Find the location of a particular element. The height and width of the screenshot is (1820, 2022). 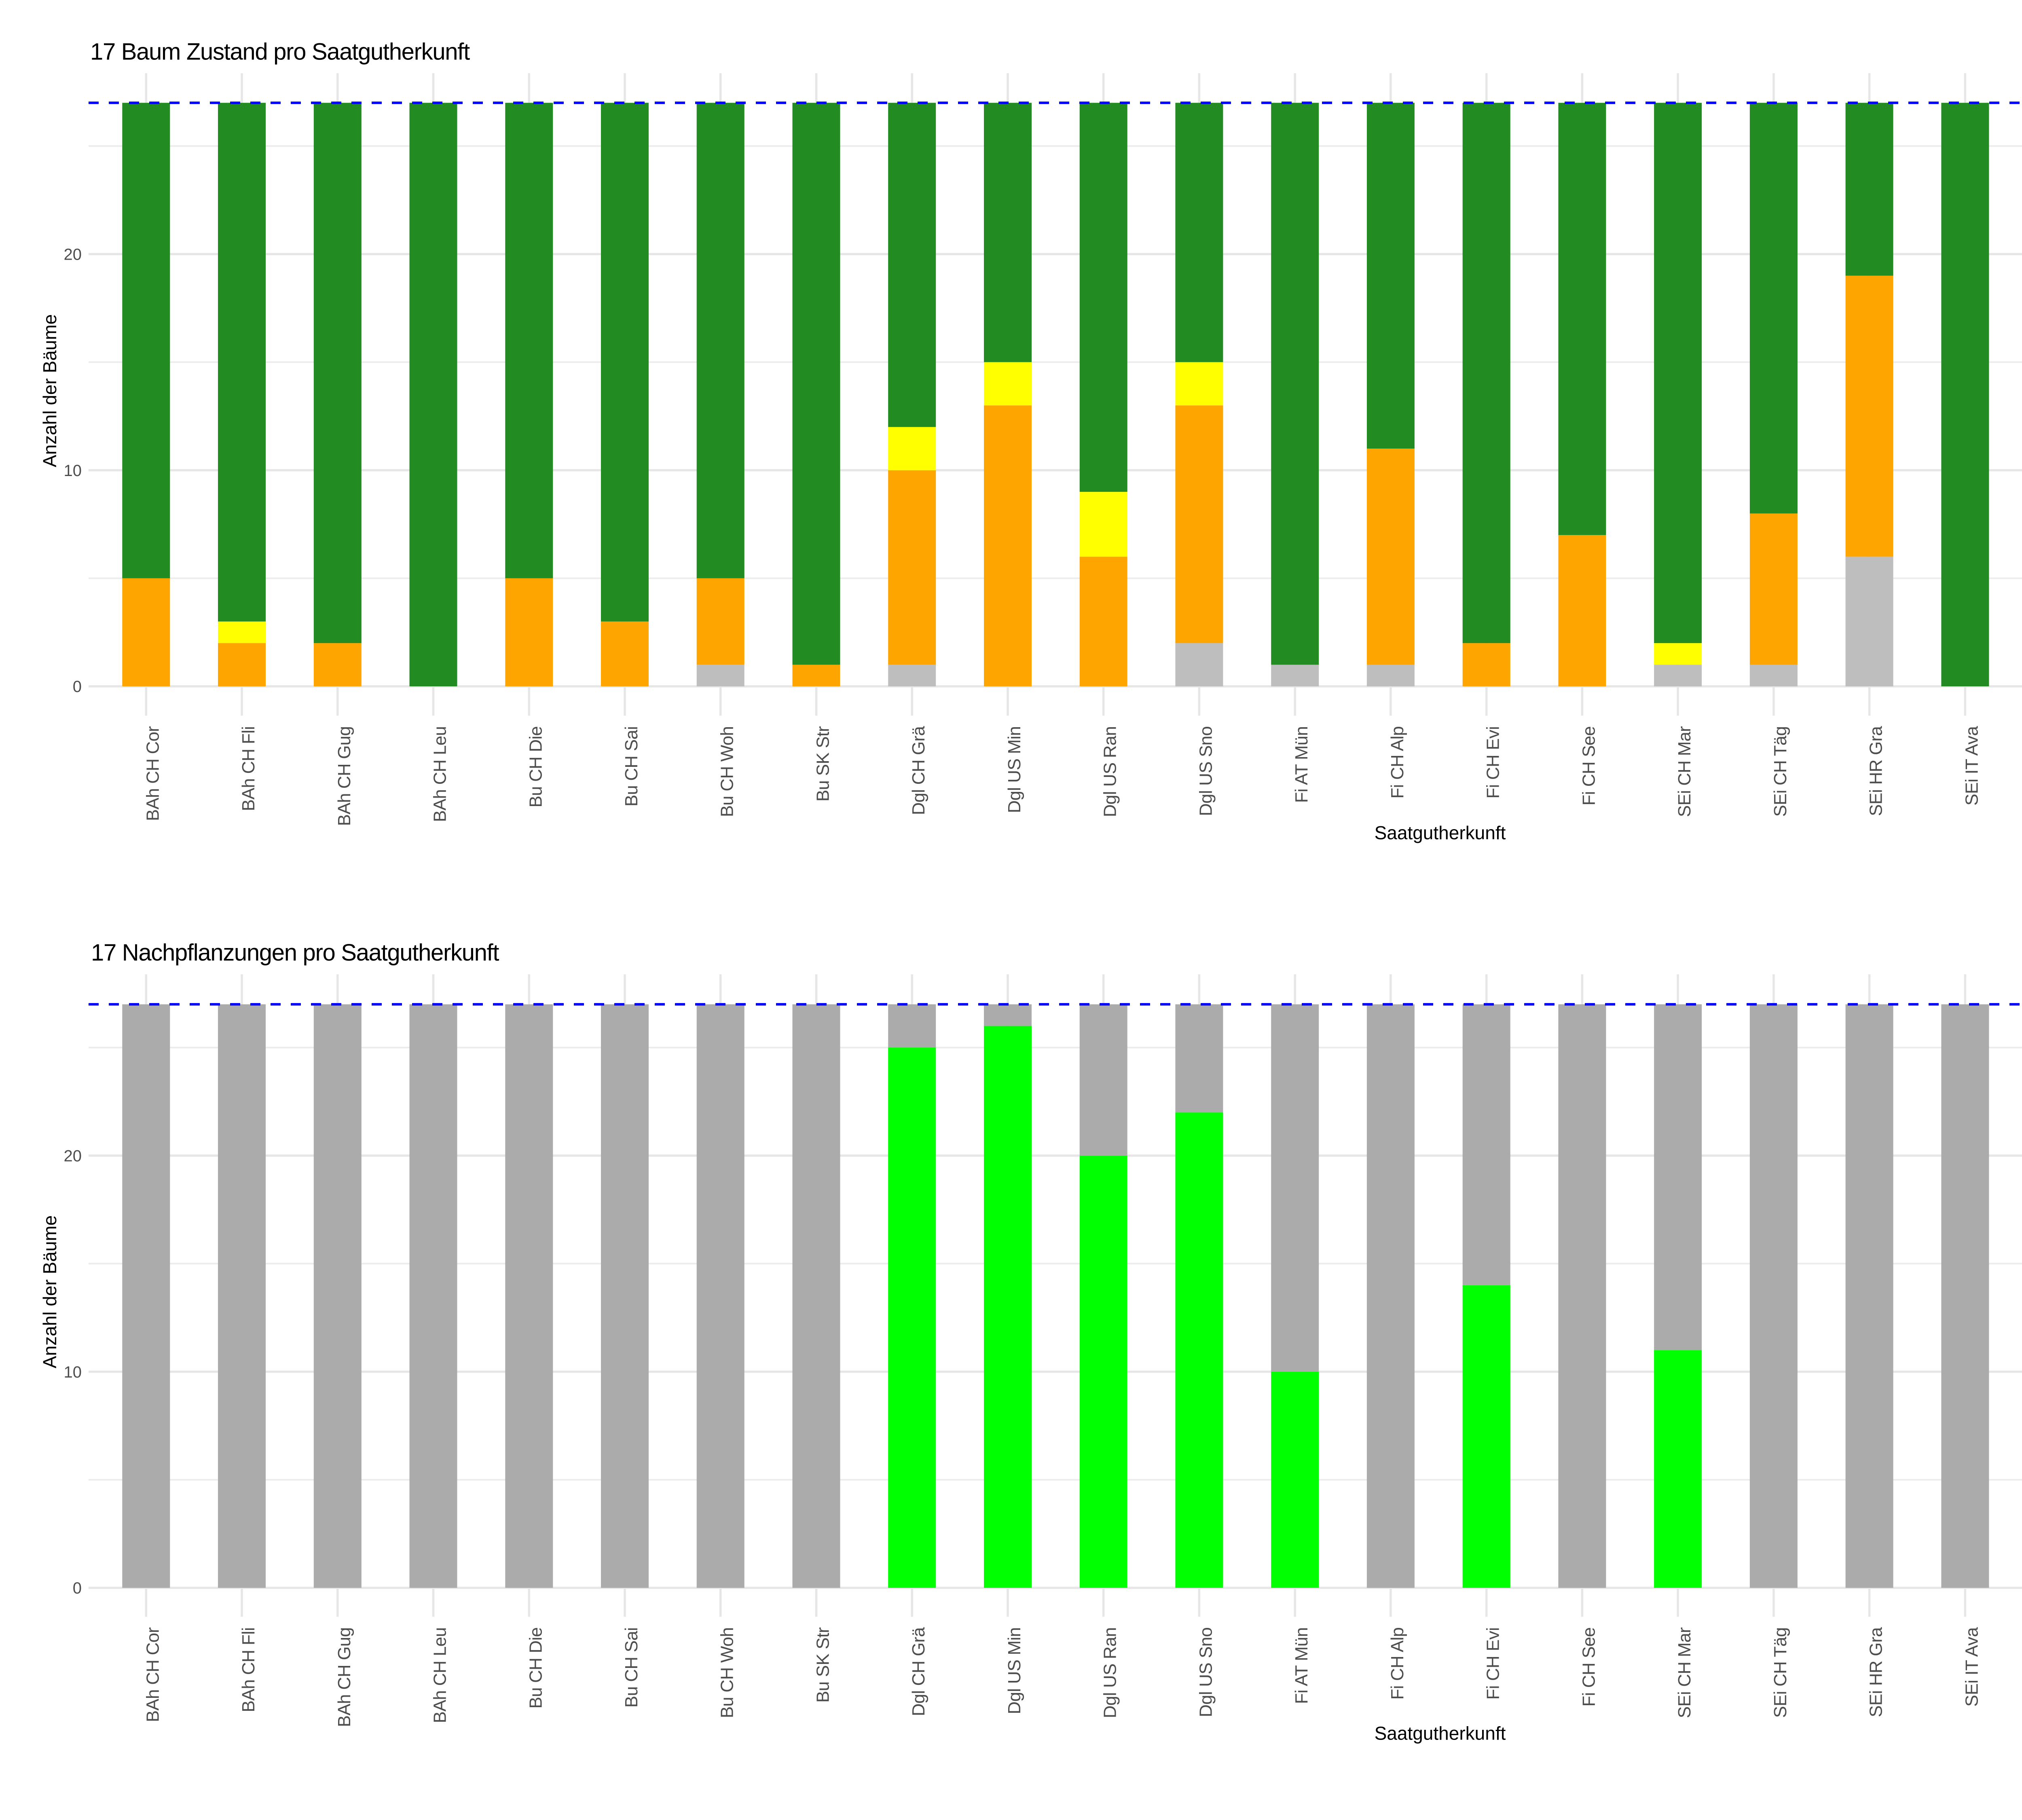

svg-text:17 Baum Zustand pro Saatguther: 17 Baum Zustand pro Saatgutherkunft is located at coordinates (280, 52).